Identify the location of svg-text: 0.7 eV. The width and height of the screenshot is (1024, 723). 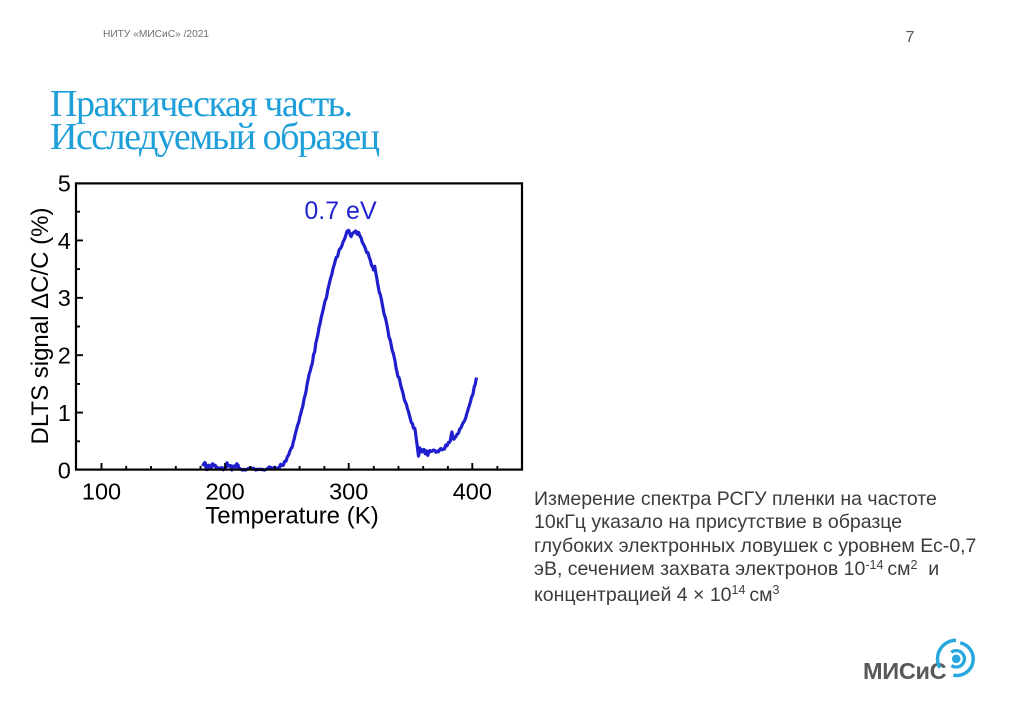
(340, 211).